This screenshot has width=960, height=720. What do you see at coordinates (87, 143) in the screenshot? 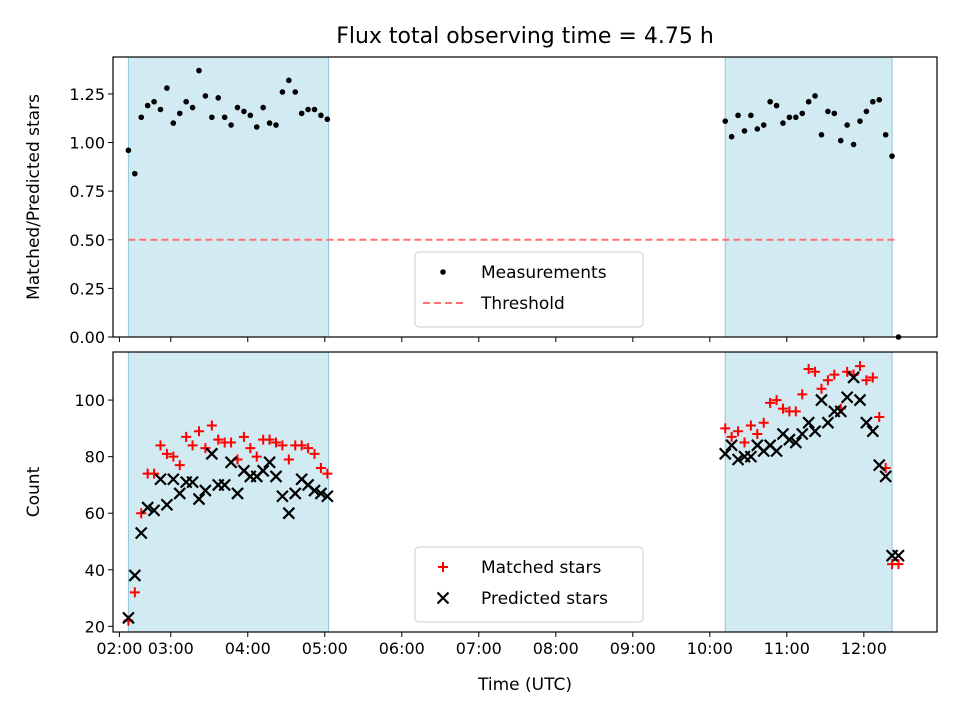
I see `y-tick-label: 1.00` at bounding box center [87, 143].